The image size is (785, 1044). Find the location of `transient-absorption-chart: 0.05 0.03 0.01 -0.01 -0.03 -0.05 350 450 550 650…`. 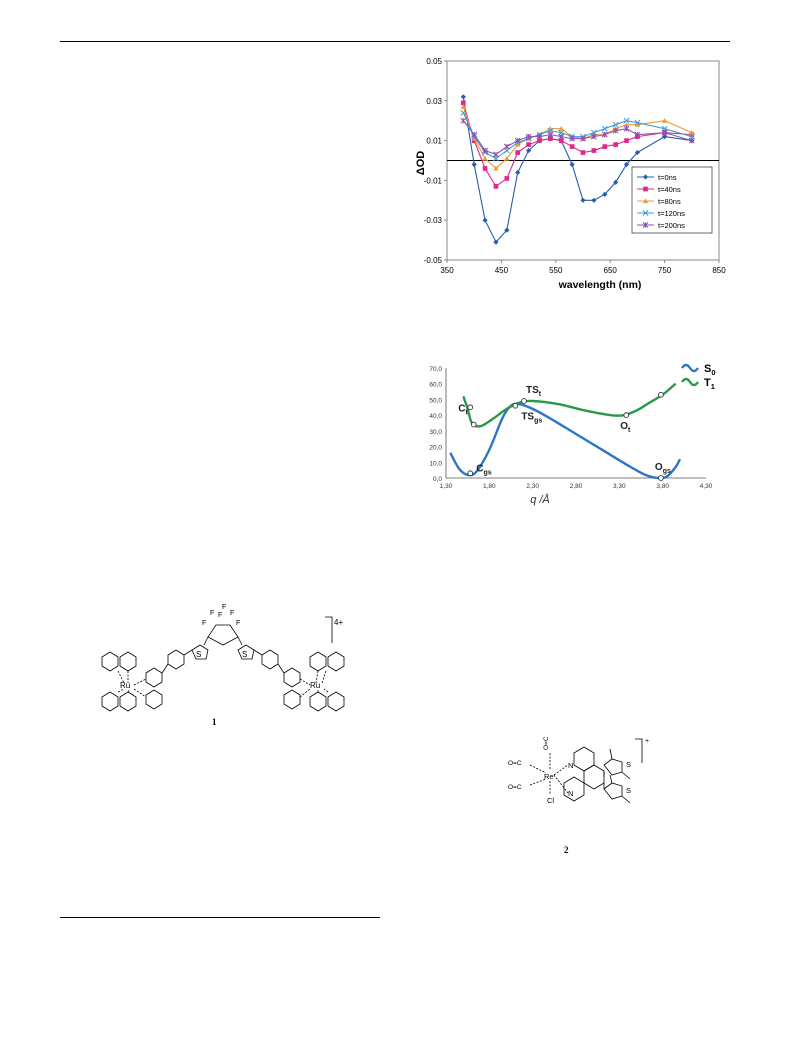

transient-absorption-chart: 0.05 0.03 0.01 -0.01 -0.03 -0.05 350 450 550 650… is located at coordinates (570, 174).